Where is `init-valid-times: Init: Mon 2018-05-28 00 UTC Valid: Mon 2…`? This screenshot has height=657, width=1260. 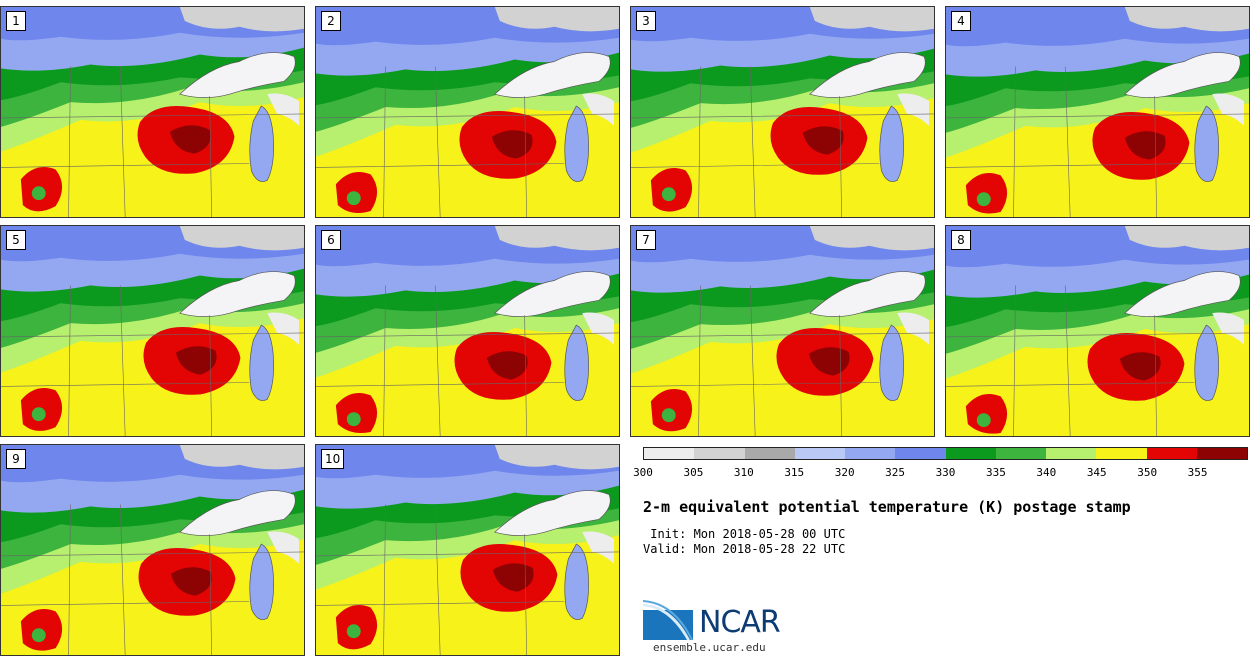
init-valid-times: Init: Mon 2018-05-28 00 UTC Valid: Mon 2… is located at coordinates (744, 542).